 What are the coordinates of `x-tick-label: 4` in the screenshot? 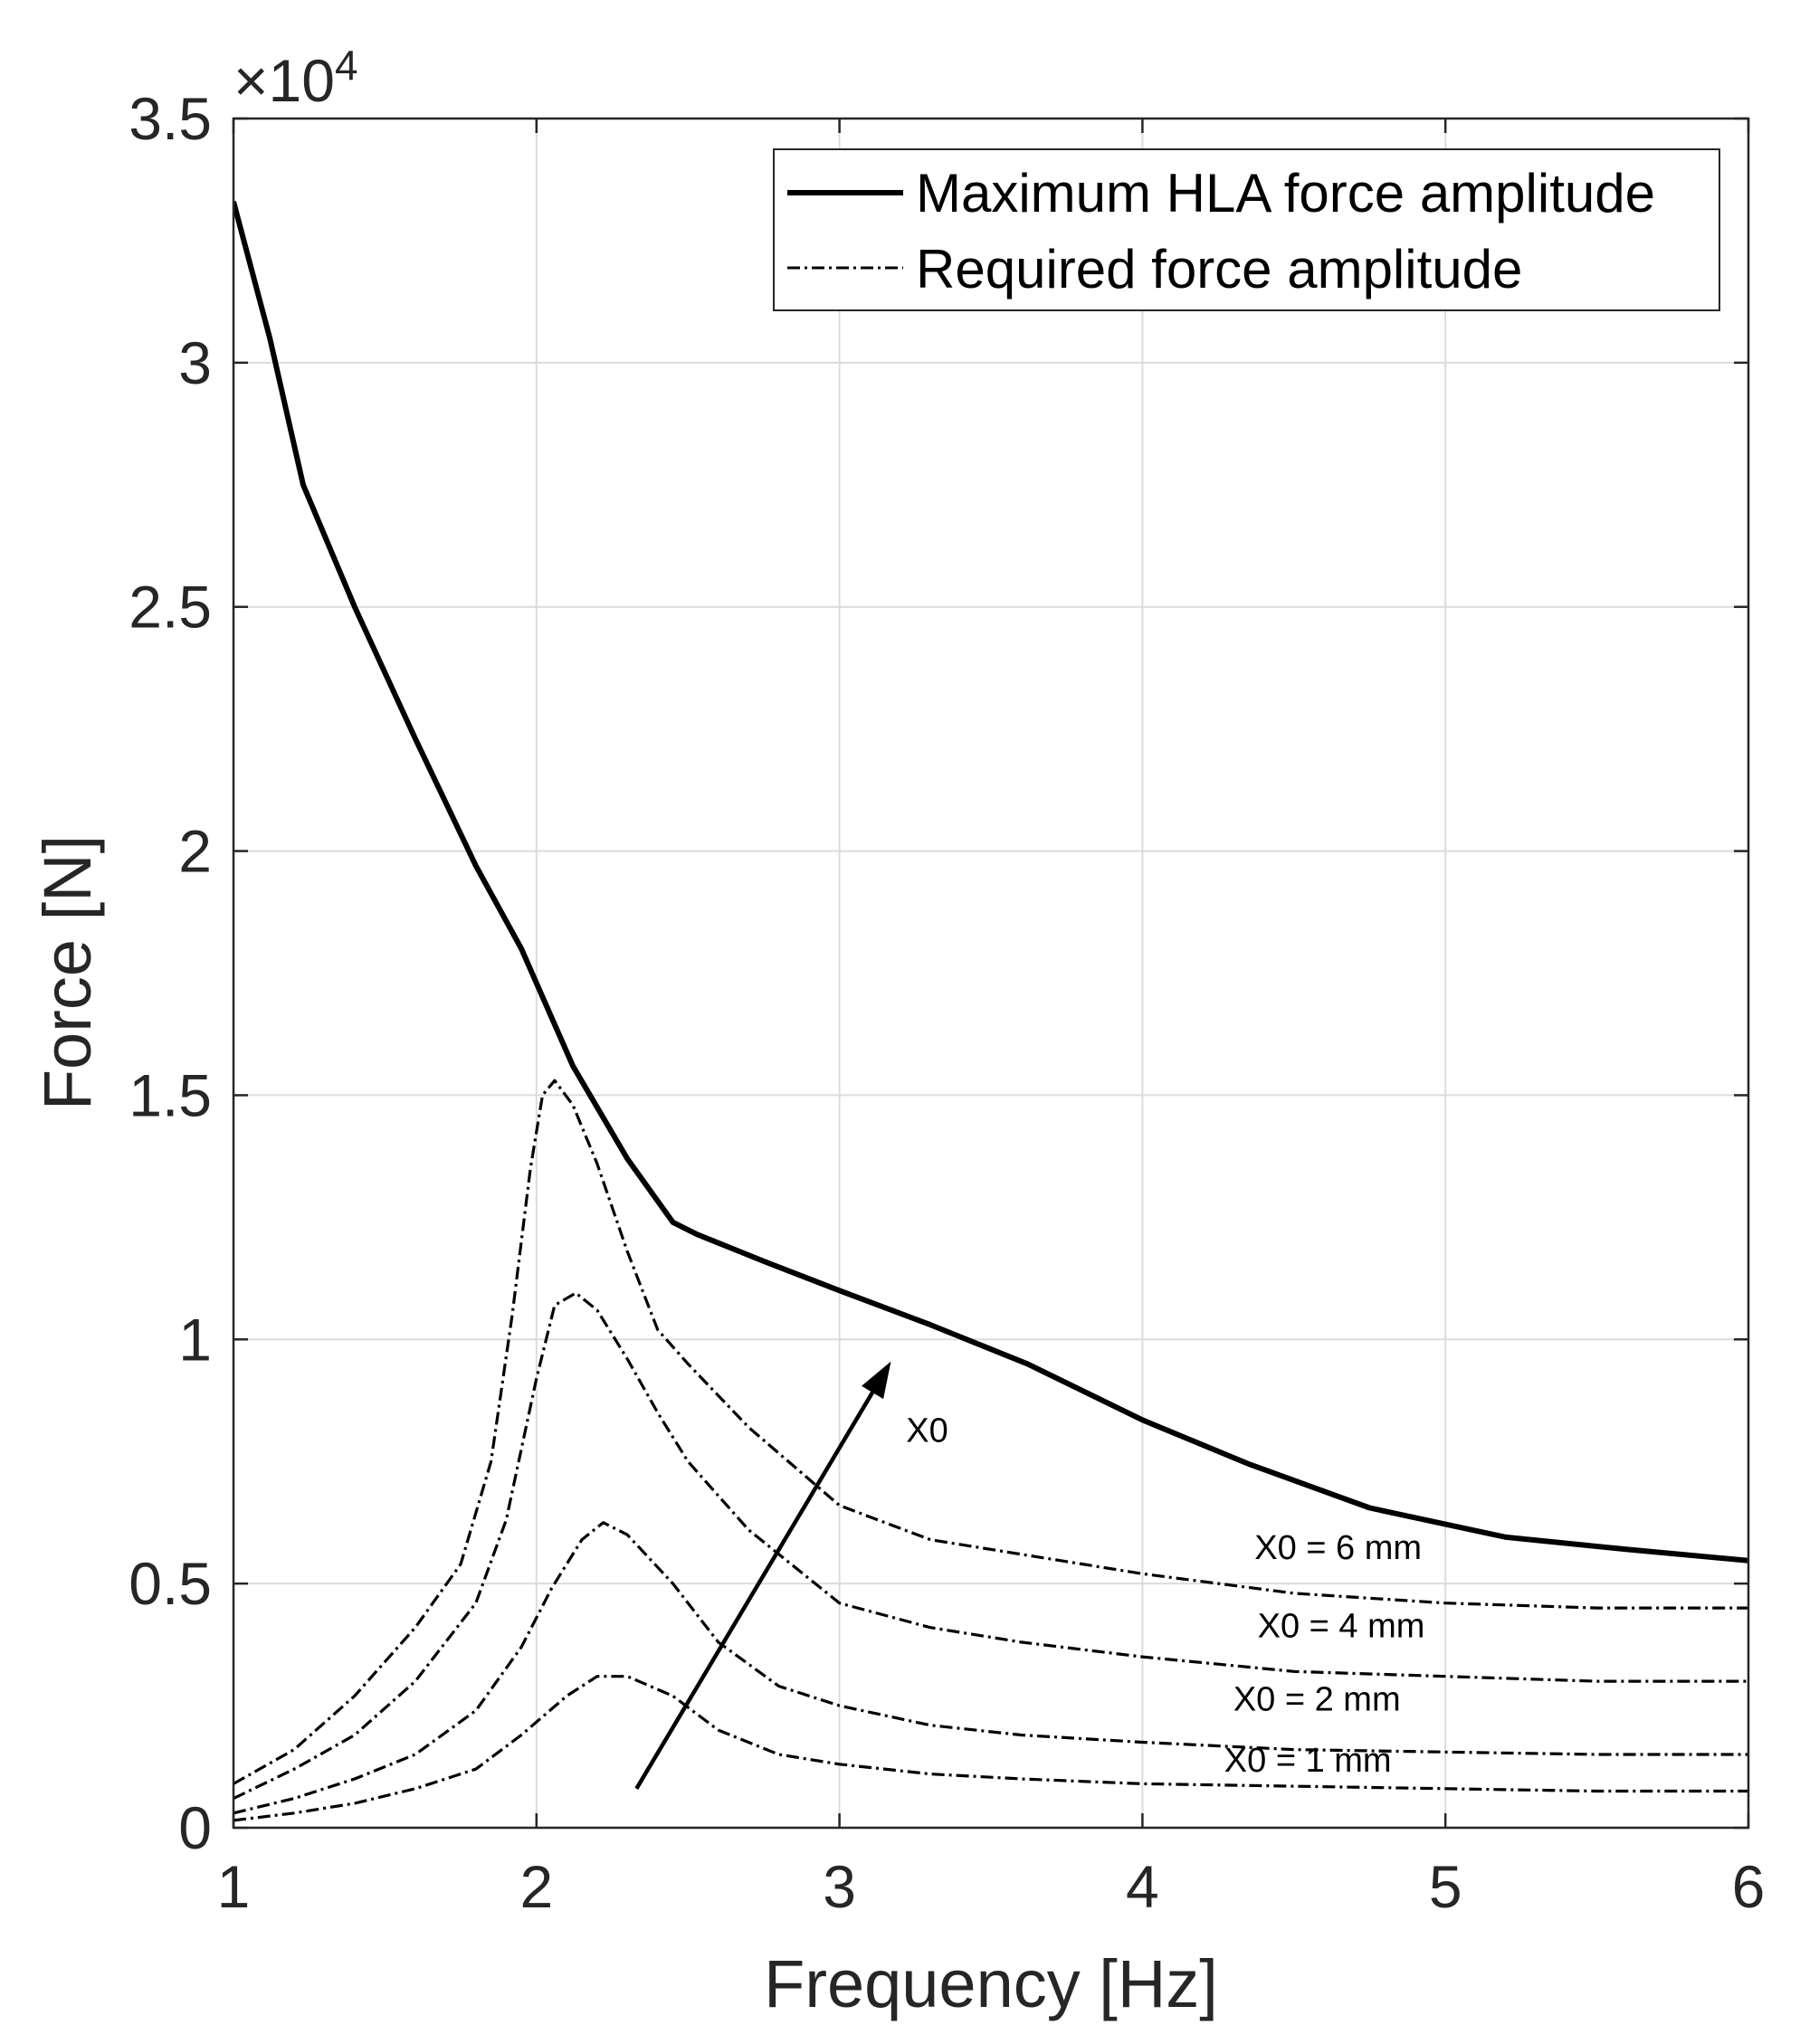 It's located at (1142, 1886).